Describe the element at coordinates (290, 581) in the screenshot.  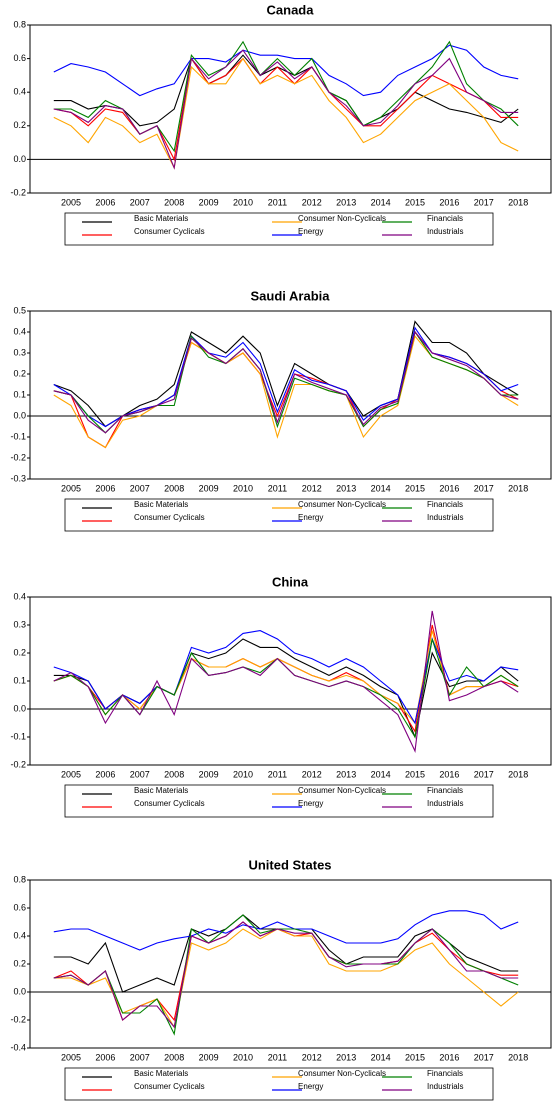
I see `chart-title: China` at that location.